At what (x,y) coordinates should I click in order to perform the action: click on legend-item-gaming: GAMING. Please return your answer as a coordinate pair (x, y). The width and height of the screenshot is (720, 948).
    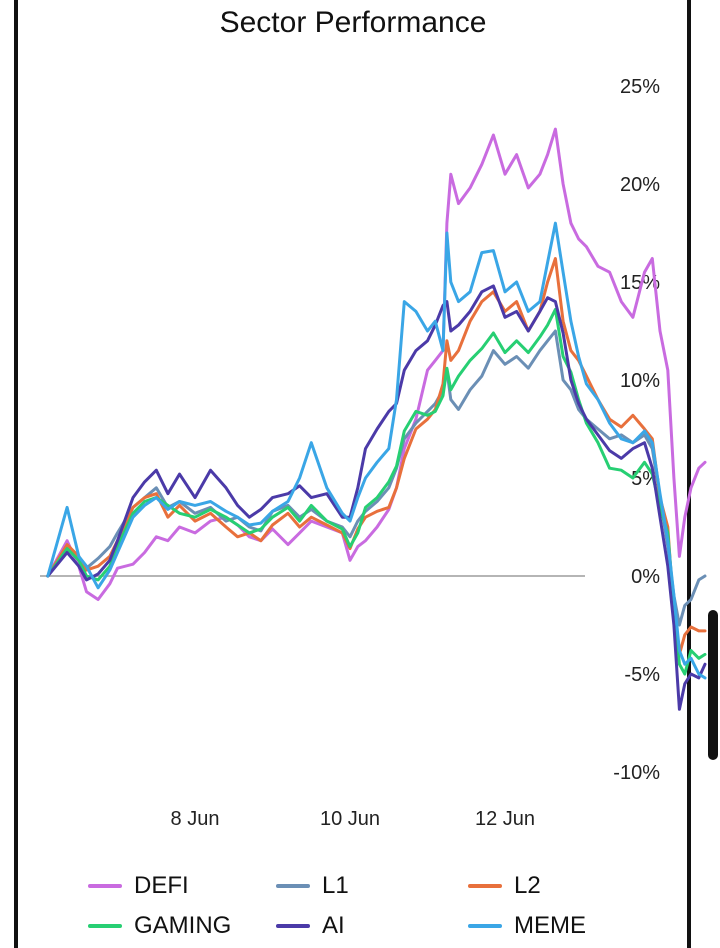
    Looking at the image, I should click on (159, 926).